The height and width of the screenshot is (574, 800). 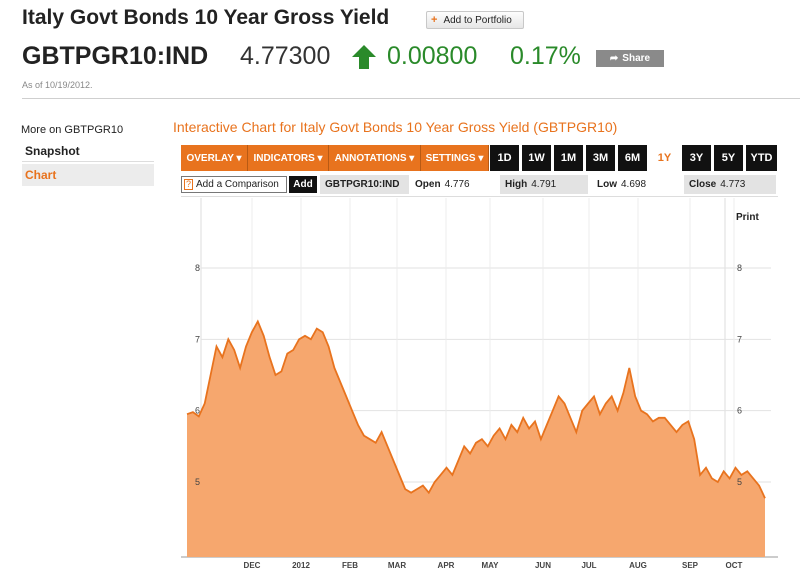 I want to click on range-1w-button: 1W, so click(x=536, y=158).